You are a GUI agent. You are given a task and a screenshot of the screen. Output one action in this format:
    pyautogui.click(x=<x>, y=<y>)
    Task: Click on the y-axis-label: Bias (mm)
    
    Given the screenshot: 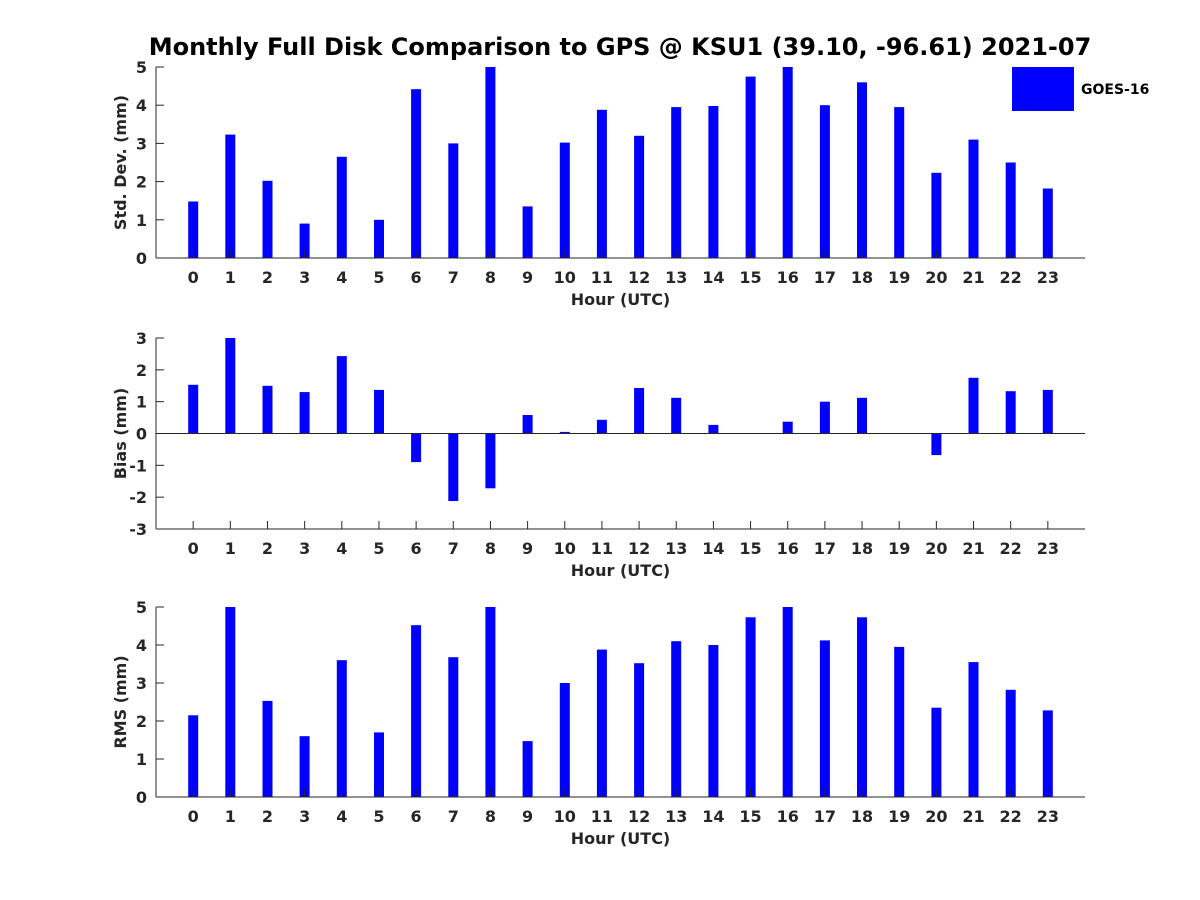 What is the action you would take?
    pyautogui.click(x=120, y=434)
    